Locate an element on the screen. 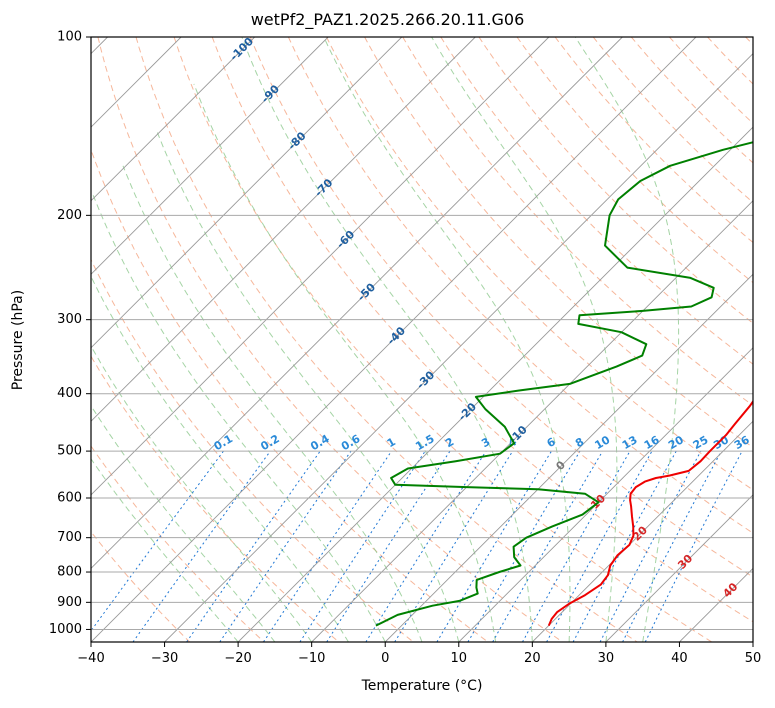 This screenshot has height=708, width=775. x-tick-label: −10 is located at coordinates (311, 658).